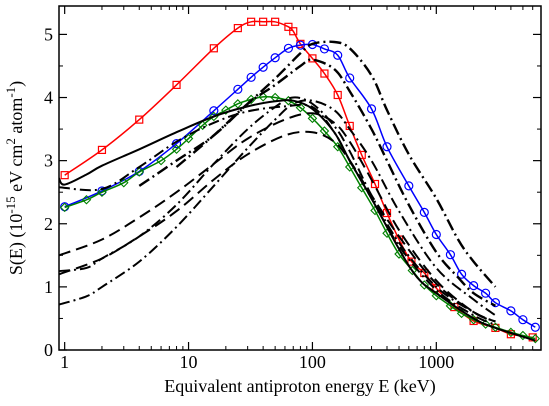 Image resolution: width=549 pixels, height=406 pixels. What do you see at coordinates (48, 224) in the screenshot?
I see `y-tick-label: 2` at bounding box center [48, 224].